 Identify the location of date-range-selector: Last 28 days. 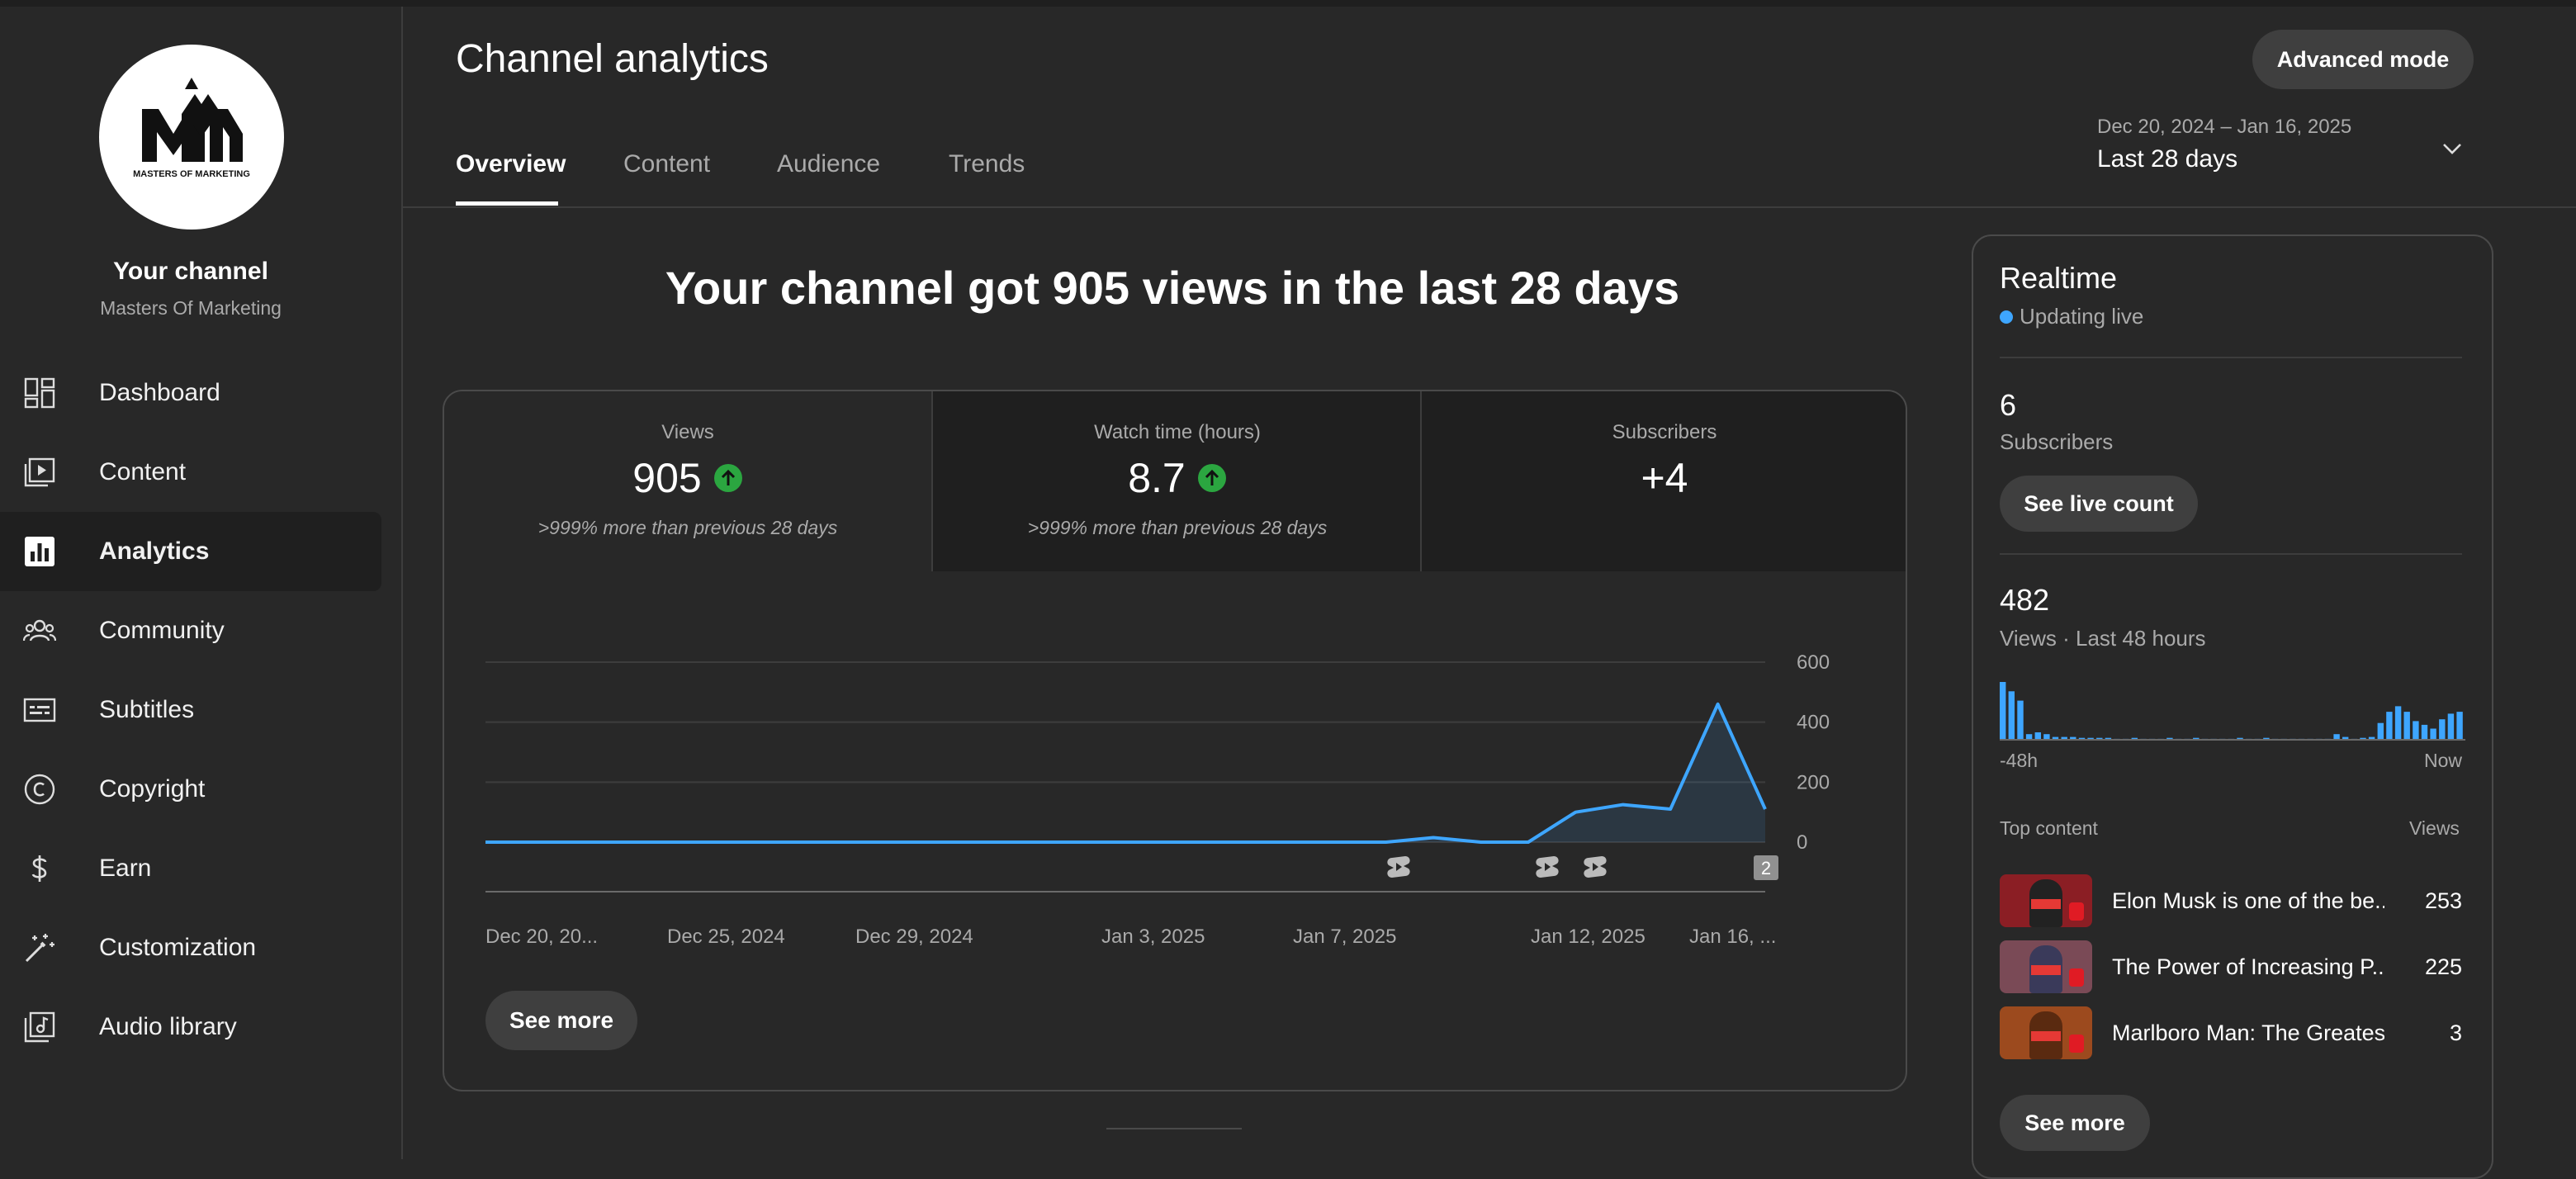
(2167, 159).